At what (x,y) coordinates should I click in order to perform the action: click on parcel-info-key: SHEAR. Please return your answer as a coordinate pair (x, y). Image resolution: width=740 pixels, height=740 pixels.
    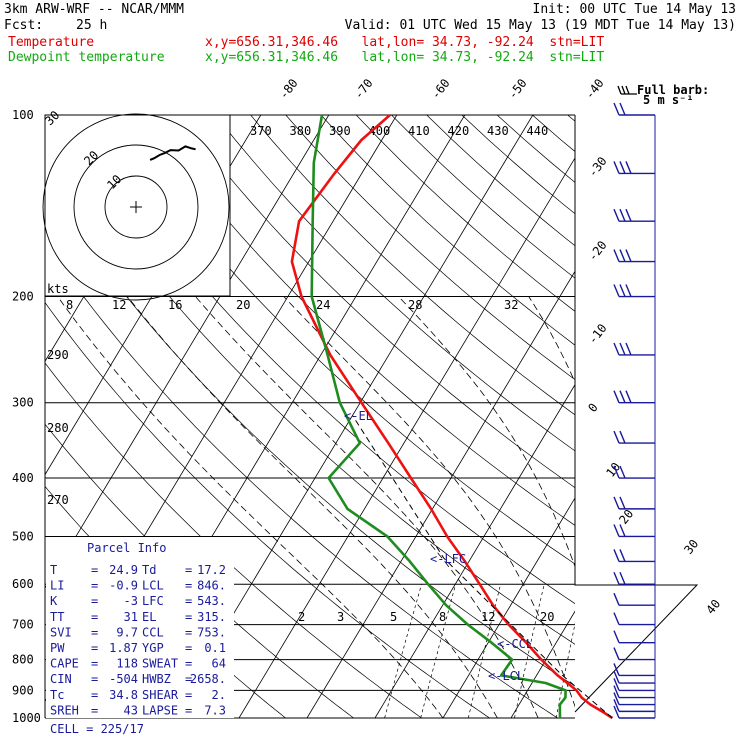
    Looking at the image, I should click on (160, 695).